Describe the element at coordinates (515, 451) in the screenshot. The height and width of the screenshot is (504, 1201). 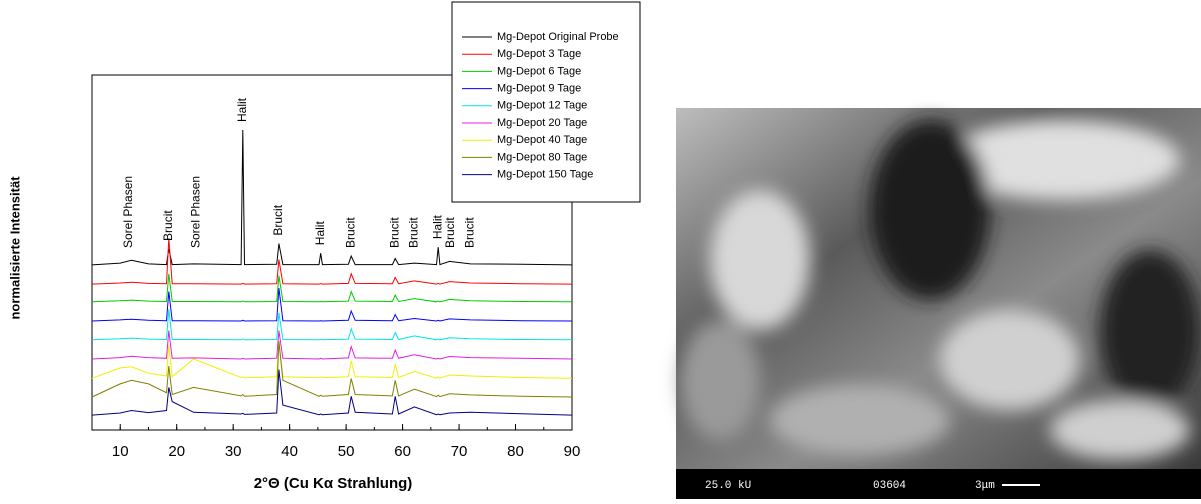
I see `x-tick-label: 80` at that location.